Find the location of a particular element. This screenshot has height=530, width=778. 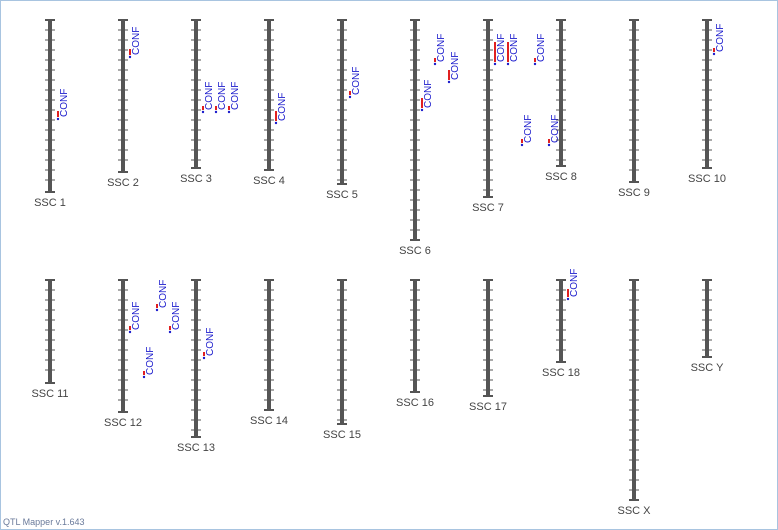

chromosome-label: SSC 4 is located at coordinates (269, 181).